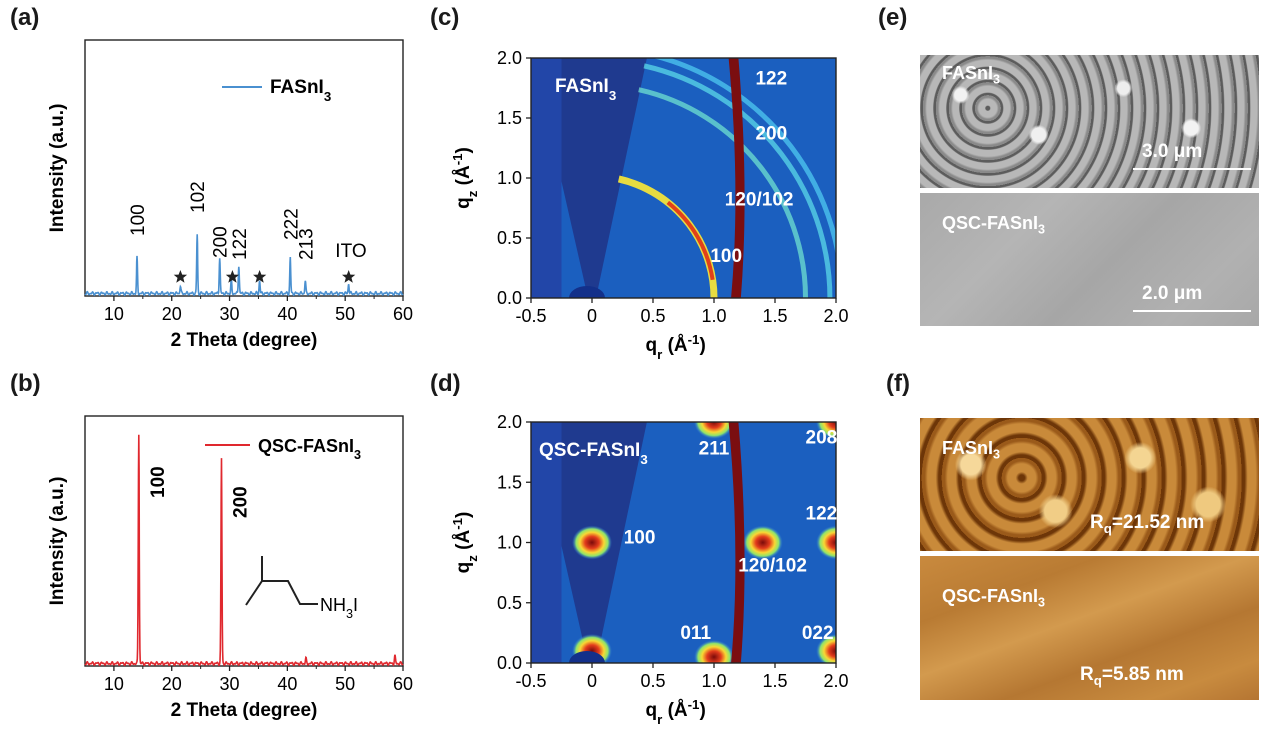 Image resolution: width=1269 pixels, height=745 pixels. What do you see at coordinates (138, 220) in the screenshot?
I see `peak-label-100: 100` at bounding box center [138, 220].